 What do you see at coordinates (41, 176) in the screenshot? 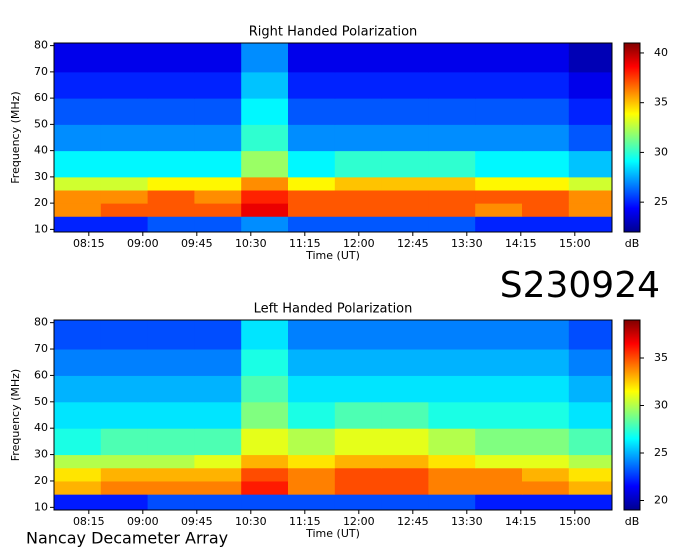
I see `y-tick-label: 30` at bounding box center [41, 176].